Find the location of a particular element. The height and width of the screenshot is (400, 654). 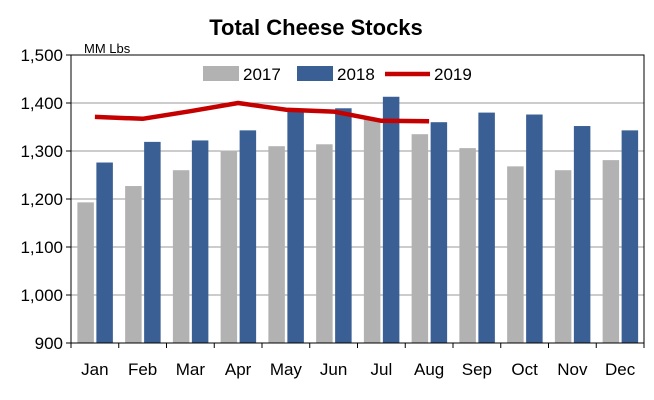

y-axis-ticks: 900 1,000 1,100 1,200 1,300 1,400 1,500 is located at coordinates (45, 199).